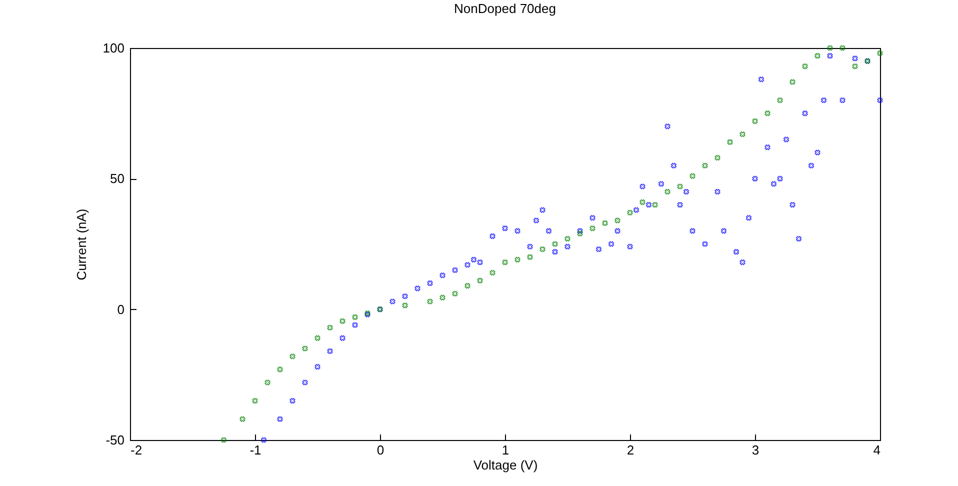 This screenshot has width=958, height=486. What do you see at coordinates (113, 48) in the screenshot?
I see `y-tick-label: 100` at bounding box center [113, 48].